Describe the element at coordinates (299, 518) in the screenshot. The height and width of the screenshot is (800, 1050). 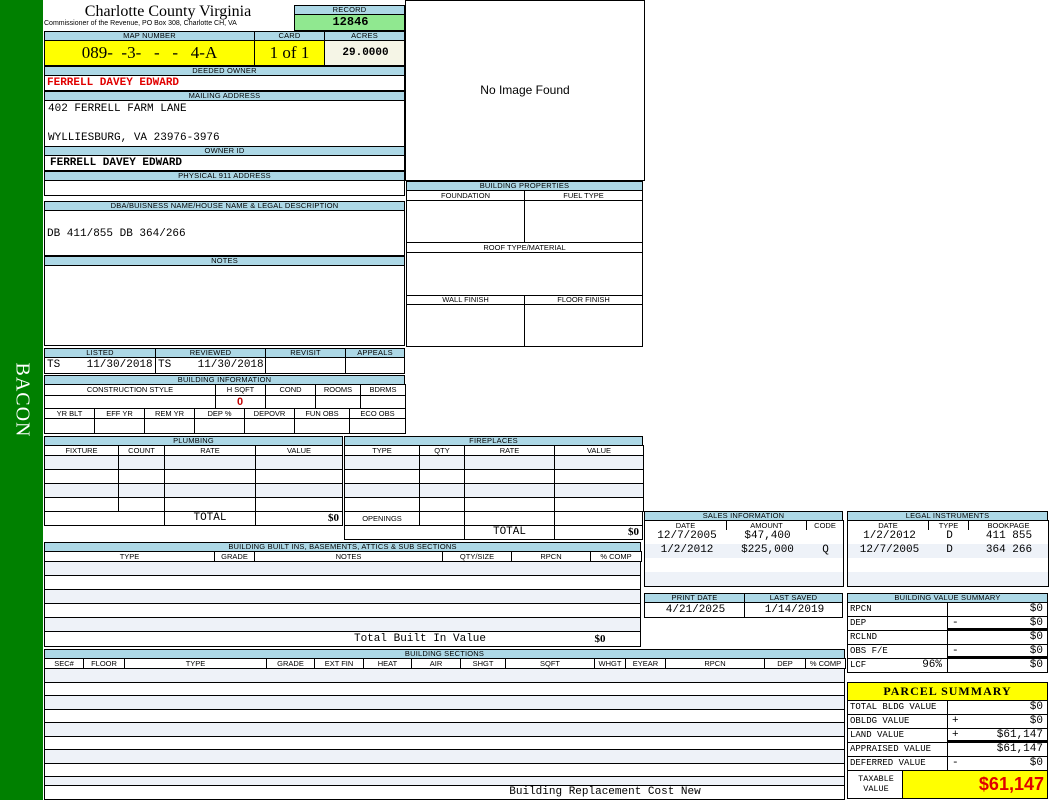
I see `plumbing-total-value: $0` at that location.